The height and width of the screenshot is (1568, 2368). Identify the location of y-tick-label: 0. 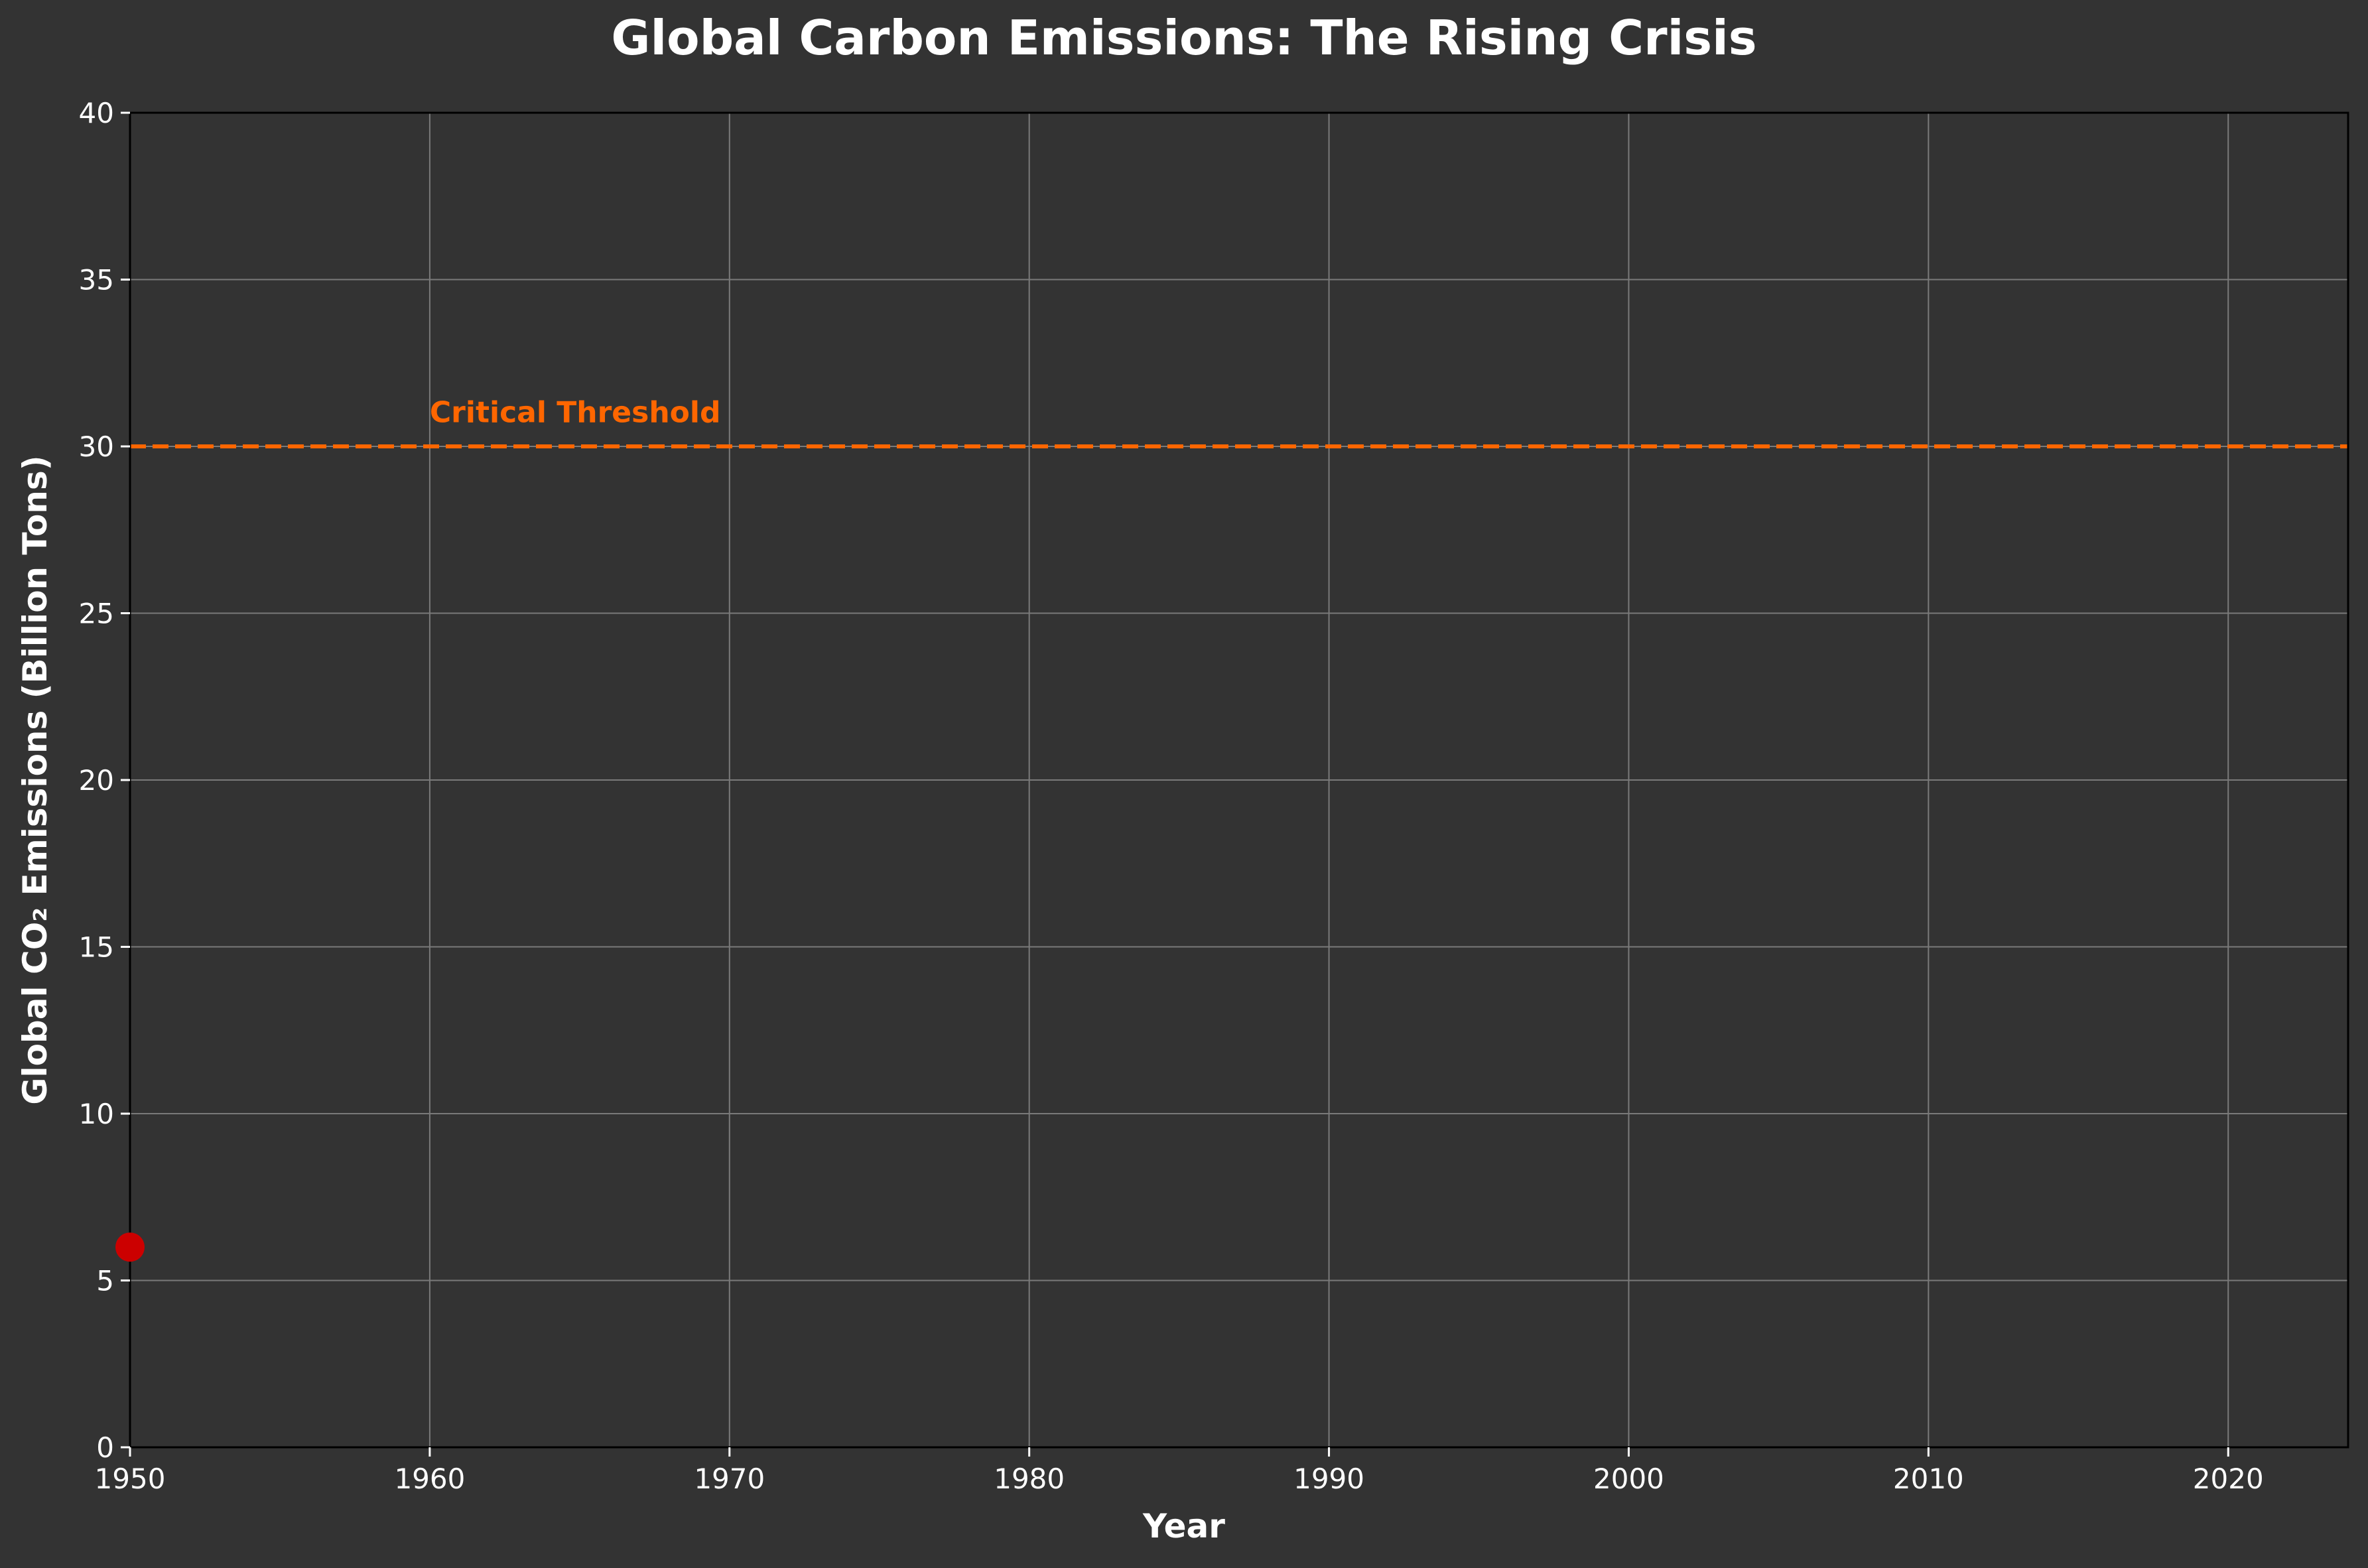
(105, 1448).